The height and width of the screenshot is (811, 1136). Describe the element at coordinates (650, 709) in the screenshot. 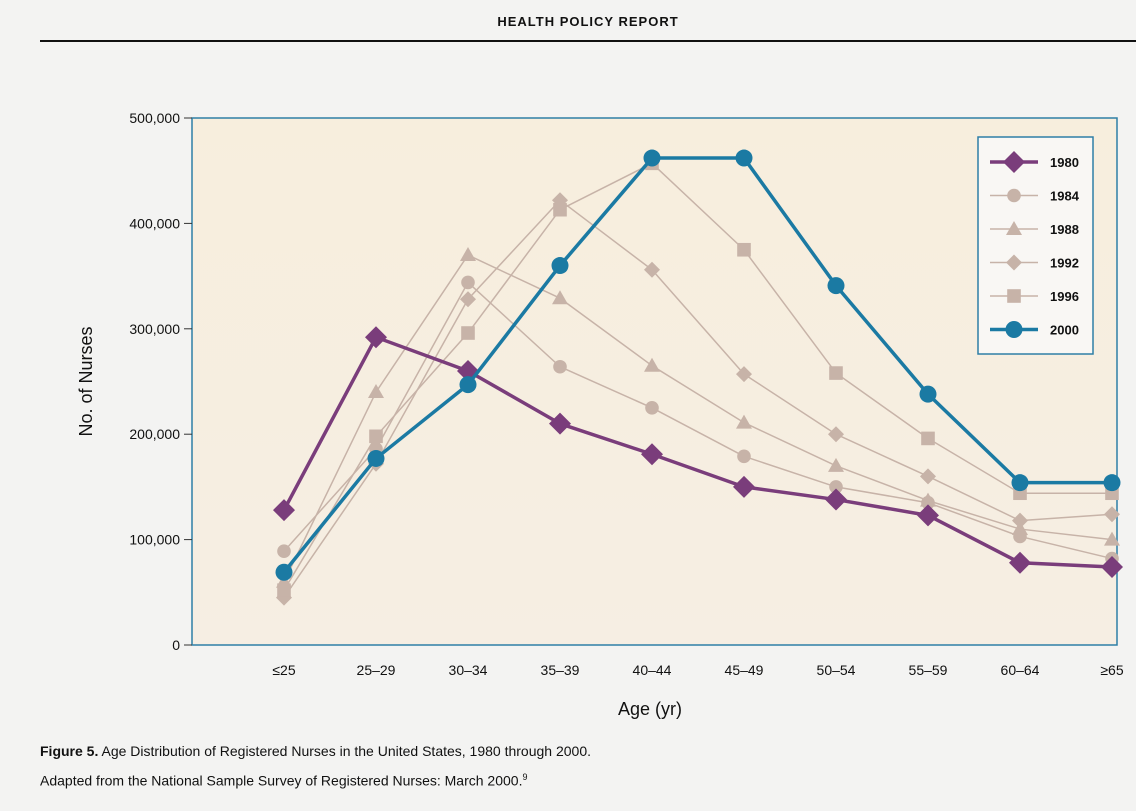

I see `x-axis-title: Age (yr)` at that location.